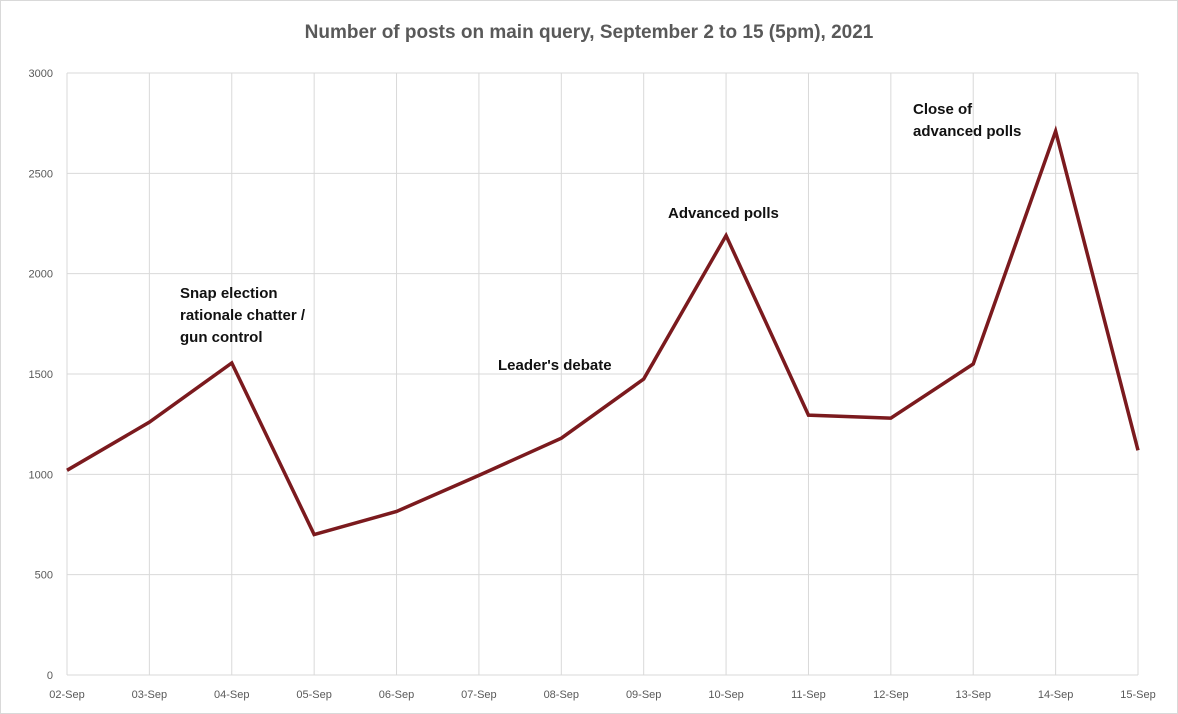 Image resolution: width=1178 pixels, height=714 pixels. Describe the element at coordinates (967, 120) in the screenshot. I see `annotation-label: Close of advanced polls` at that location.